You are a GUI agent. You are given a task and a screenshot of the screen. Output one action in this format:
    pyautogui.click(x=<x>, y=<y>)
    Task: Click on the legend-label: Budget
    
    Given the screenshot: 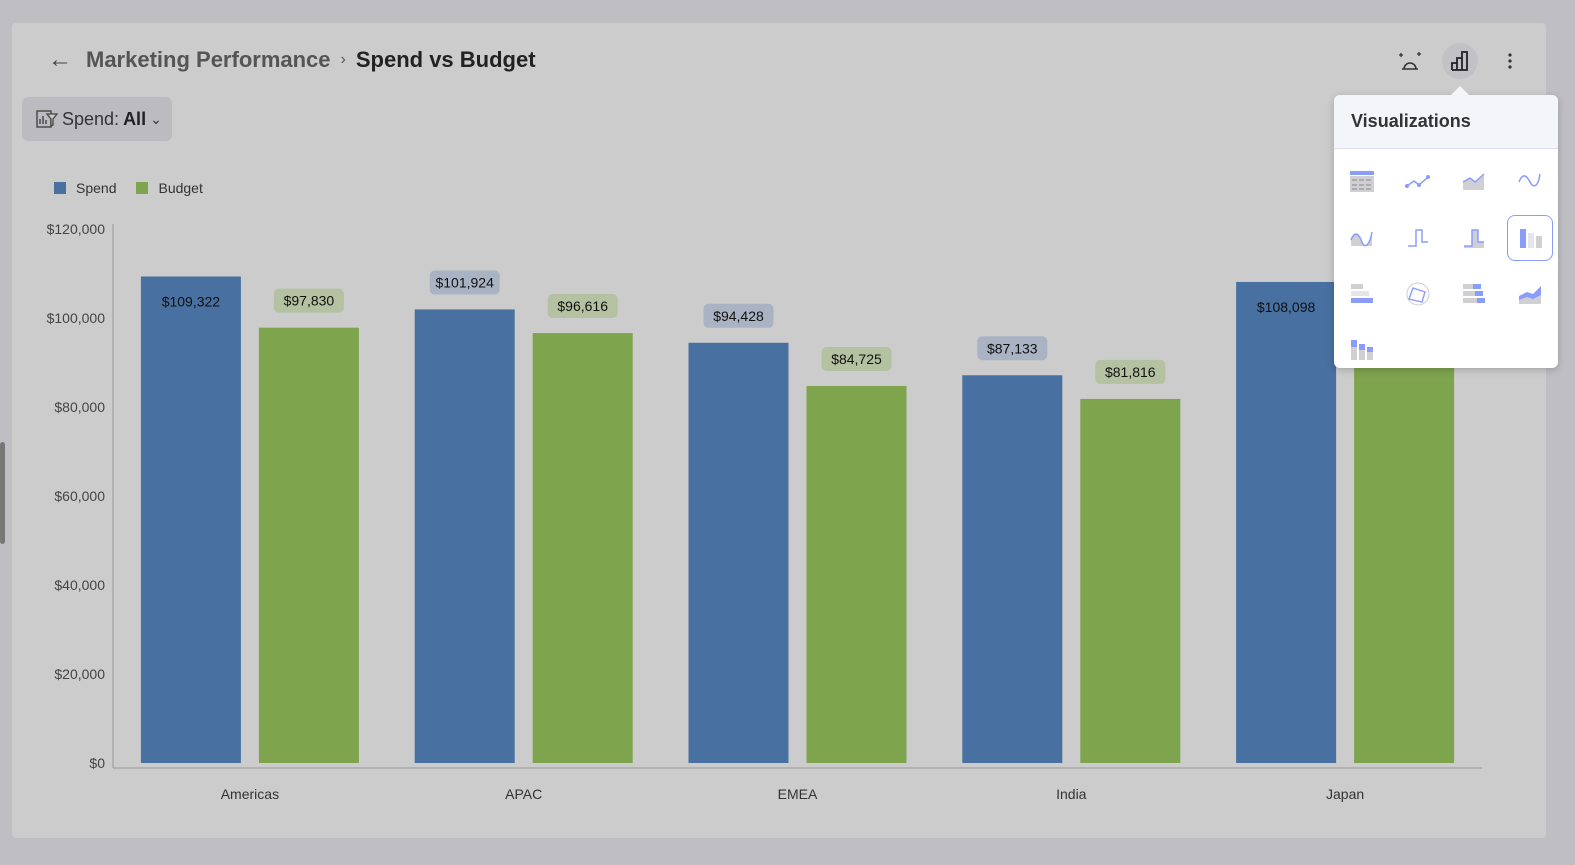 What is the action you would take?
    pyautogui.click(x=180, y=188)
    